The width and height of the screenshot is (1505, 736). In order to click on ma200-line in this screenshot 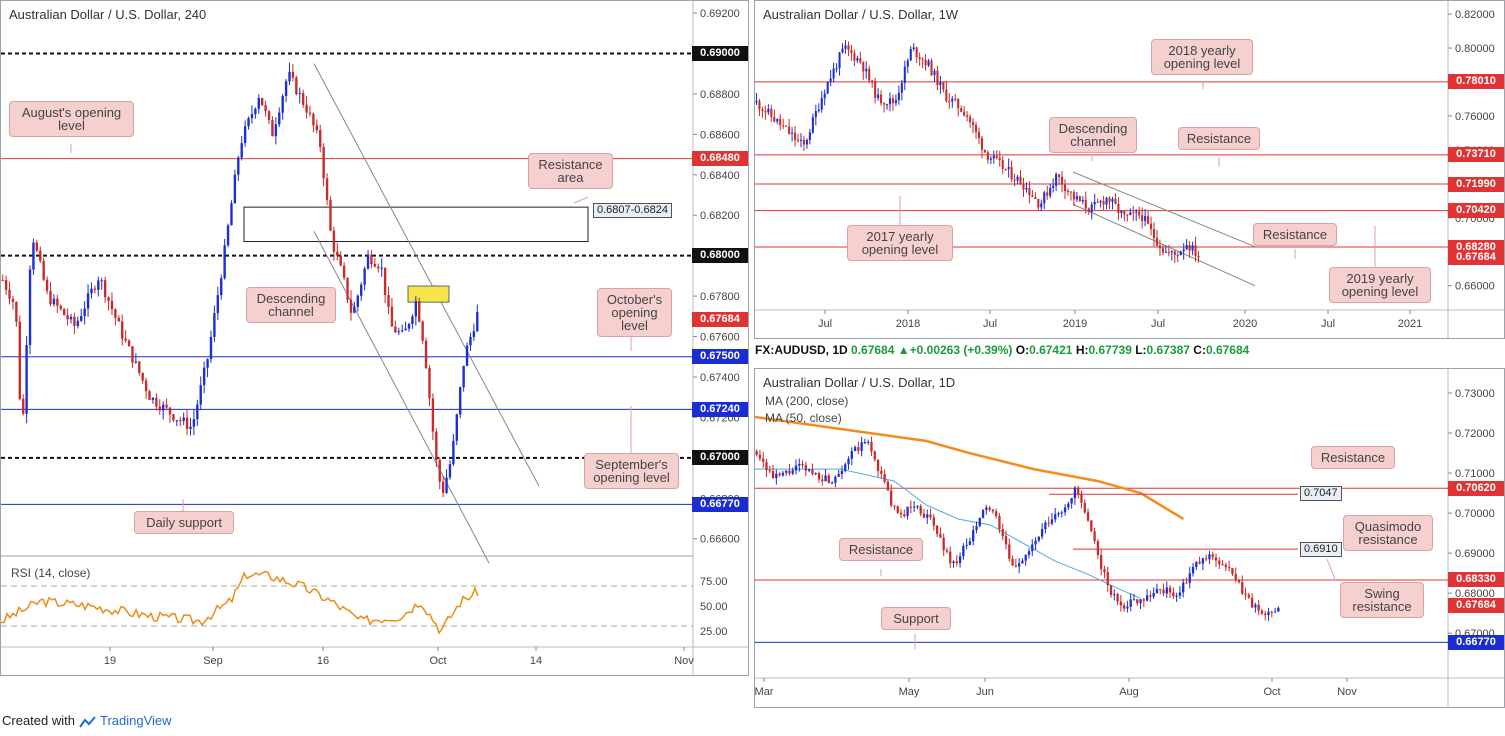, I will do `click(970, 468)`.